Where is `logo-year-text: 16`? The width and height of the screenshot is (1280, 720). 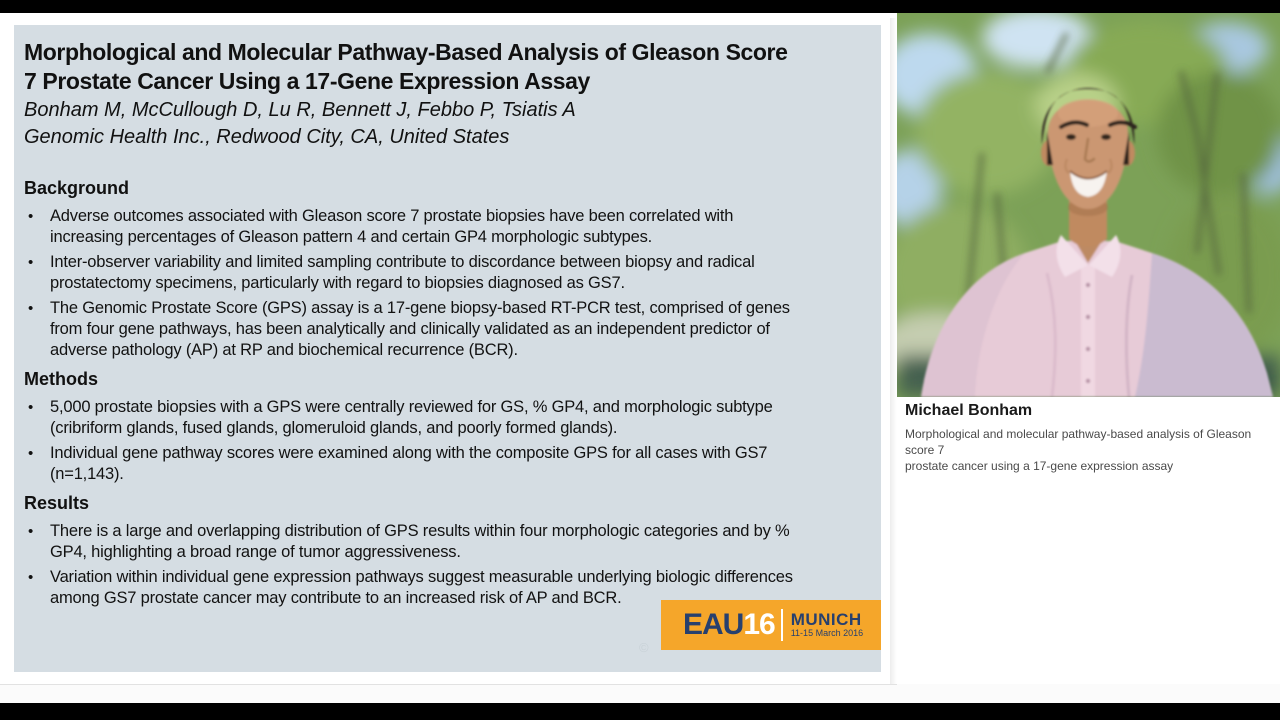 logo-year-text: 16 is located at coordinates (759, 624).